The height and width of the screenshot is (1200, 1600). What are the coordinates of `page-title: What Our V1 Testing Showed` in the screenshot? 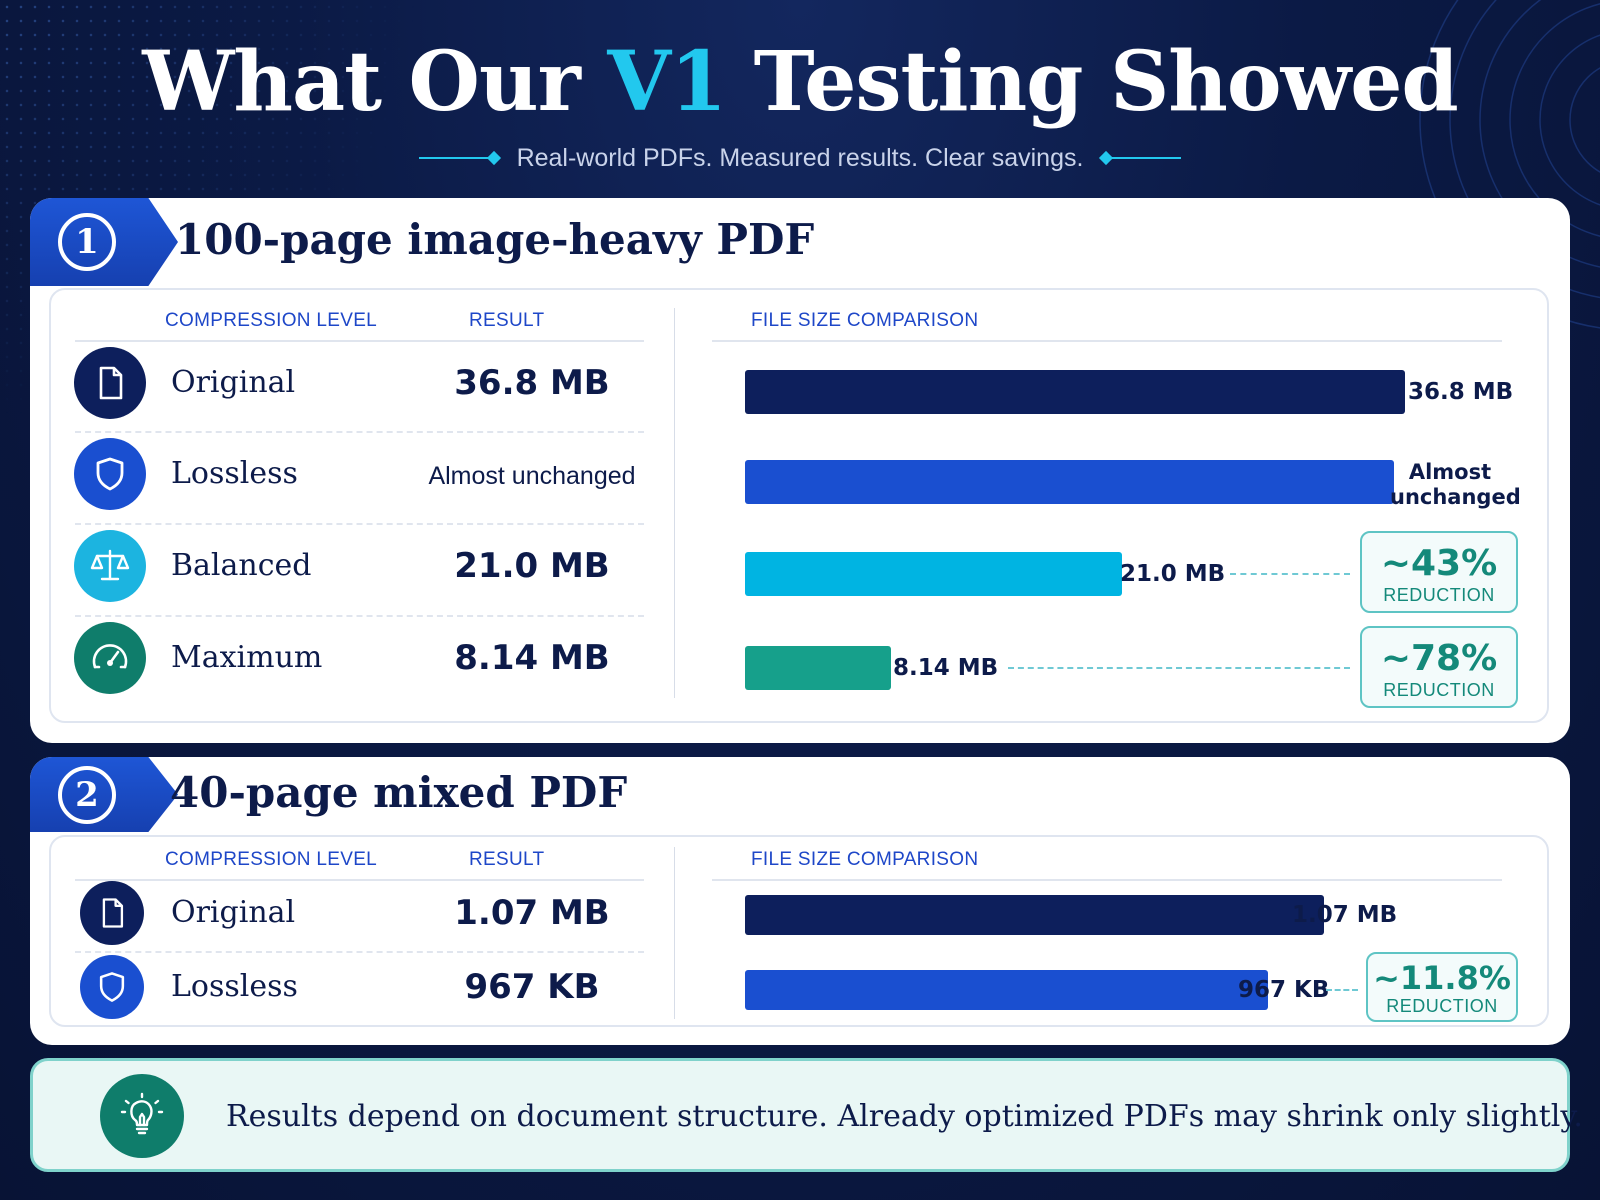 It's located at (800, 82).